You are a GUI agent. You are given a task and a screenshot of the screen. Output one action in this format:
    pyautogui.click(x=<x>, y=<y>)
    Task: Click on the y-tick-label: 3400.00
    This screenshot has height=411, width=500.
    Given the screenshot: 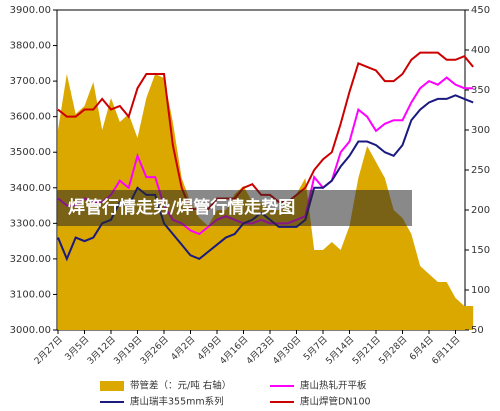 What is the action you would take?
    pyautogui.click(x=30, y=188)
    